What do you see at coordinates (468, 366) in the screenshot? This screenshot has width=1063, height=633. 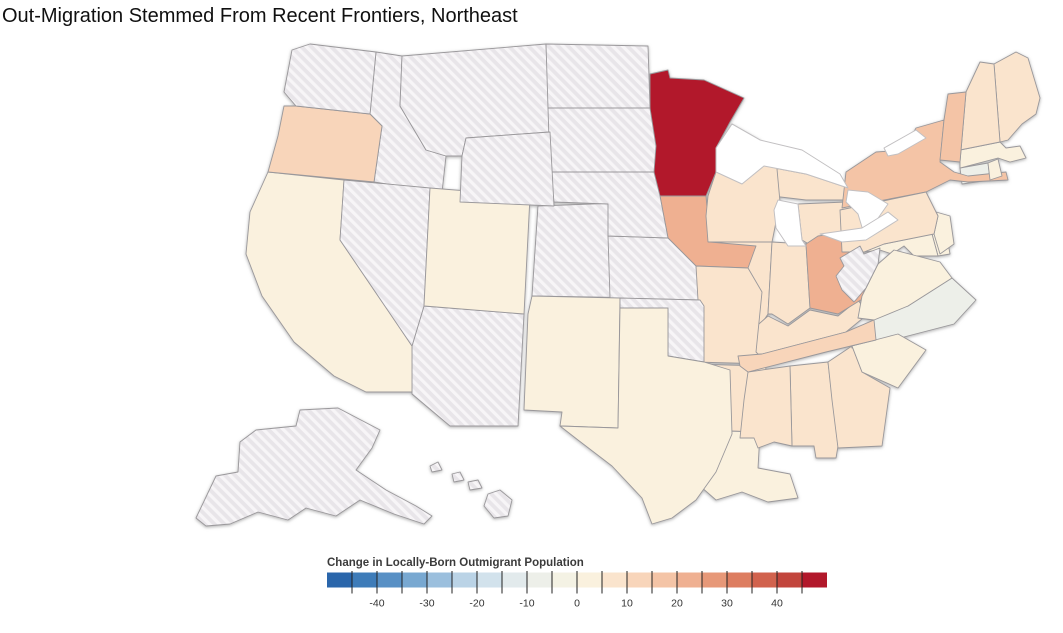 I see `state-az: Arizona` at bounding box center [468, 366].